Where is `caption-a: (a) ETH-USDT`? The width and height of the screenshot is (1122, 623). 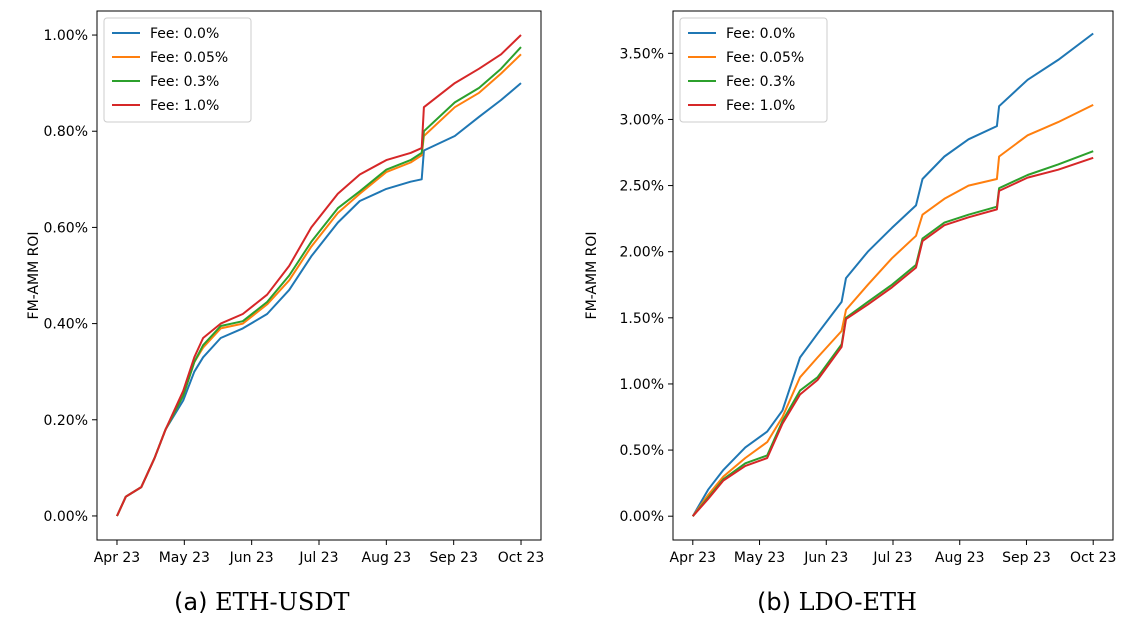 caption-a: (a) ETH-USDT is located at coordinates (262, 602).